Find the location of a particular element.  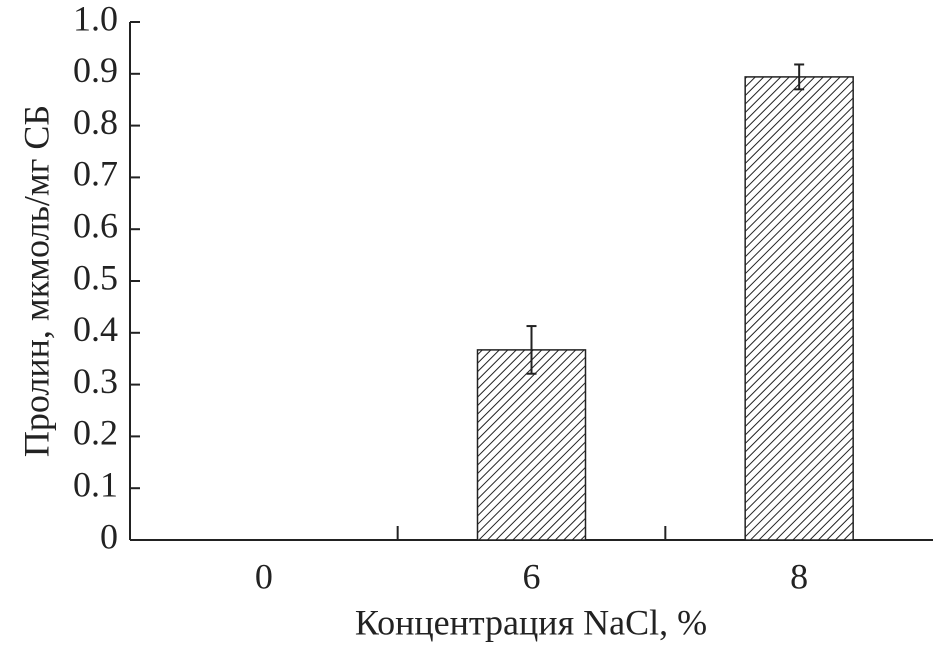

y-tick-label: 0.6 is located at coordinates (95, 225).